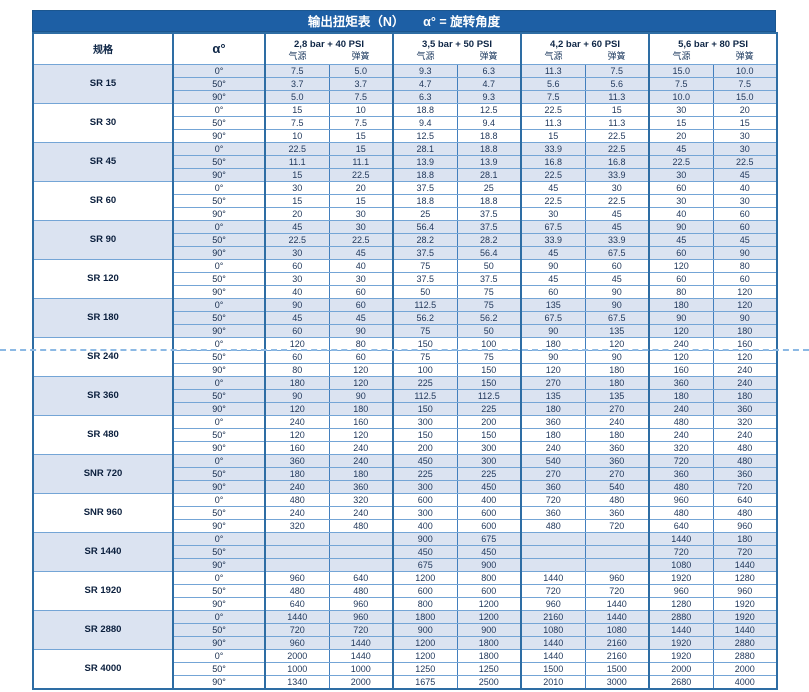 This screenshot has width=809, height=692. Describe the element at coordinates (489, 174) in the screenshot. I see `torque-value-cell: 28.1` at that location.